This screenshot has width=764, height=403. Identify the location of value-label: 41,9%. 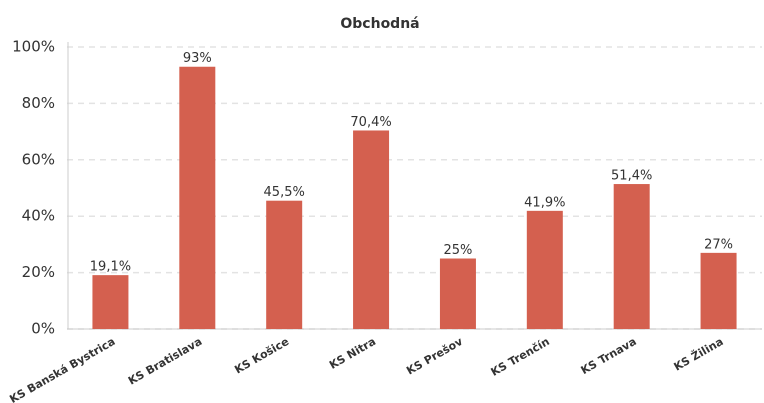
(544, 202).